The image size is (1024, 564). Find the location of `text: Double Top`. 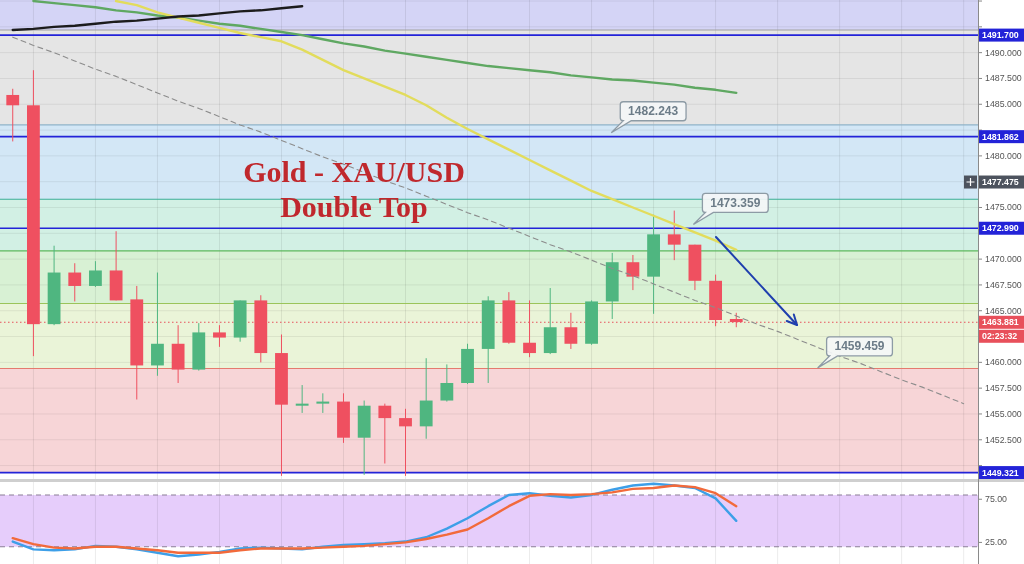

text: Double Top is located at coordinates (354, 206).